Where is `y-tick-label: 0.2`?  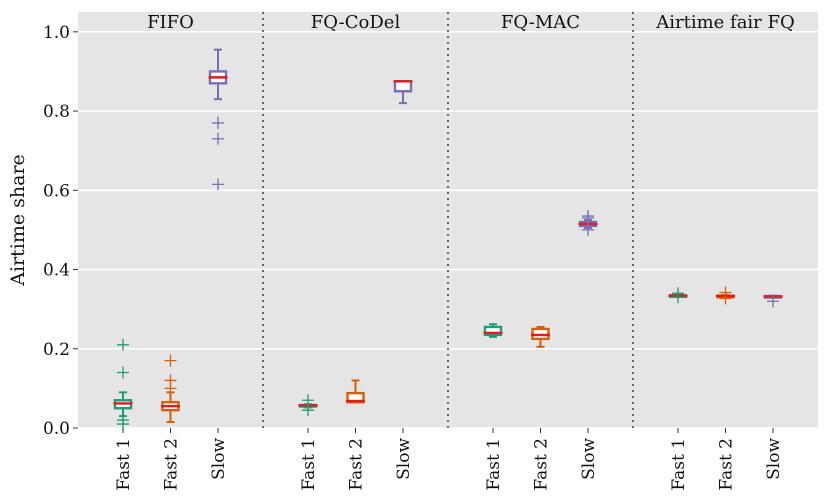
y-tick-label: 0.2 is located at coordinates (56, 350).